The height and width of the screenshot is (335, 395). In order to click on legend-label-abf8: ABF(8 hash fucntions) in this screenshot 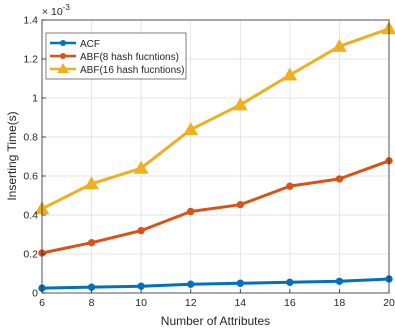, I will do `click(129, 57)`.